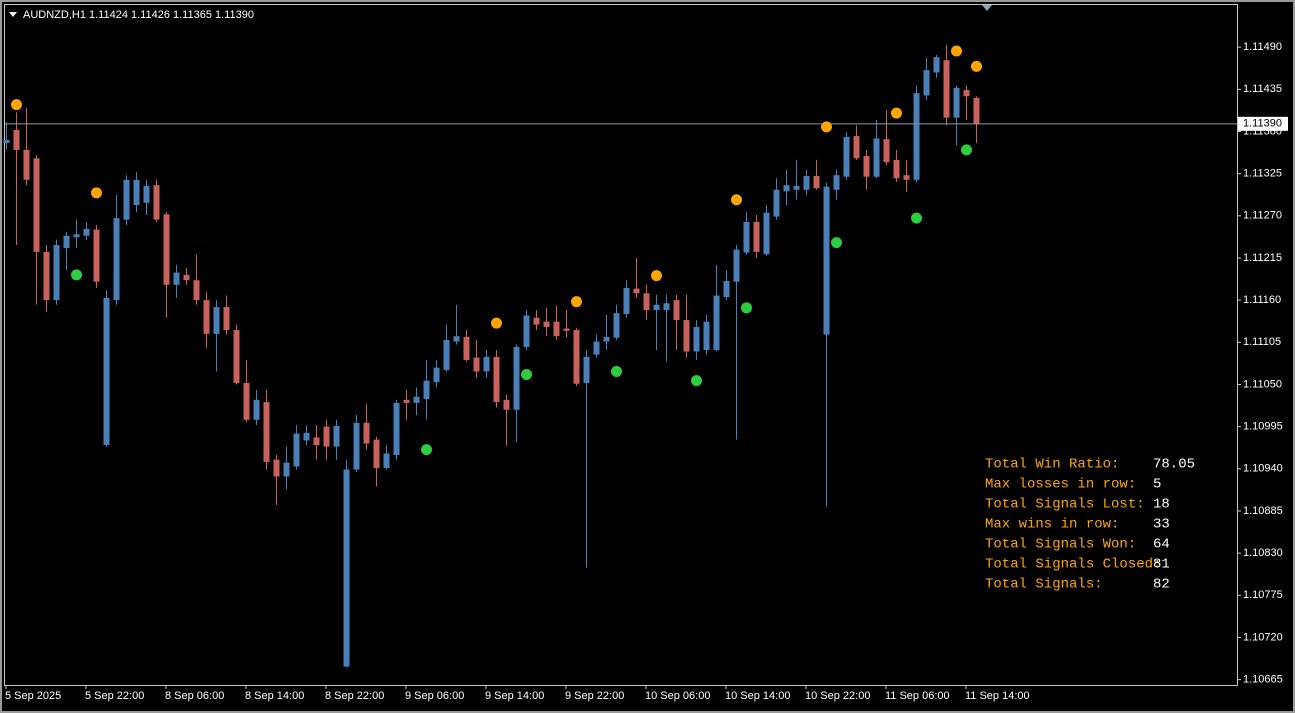 The width and height of the screenshot is (1295, 713). What do you see at coordinates (1161, 565) in the screenshot?
I see `stat-value: 81` at bounding box center [1161, 565].